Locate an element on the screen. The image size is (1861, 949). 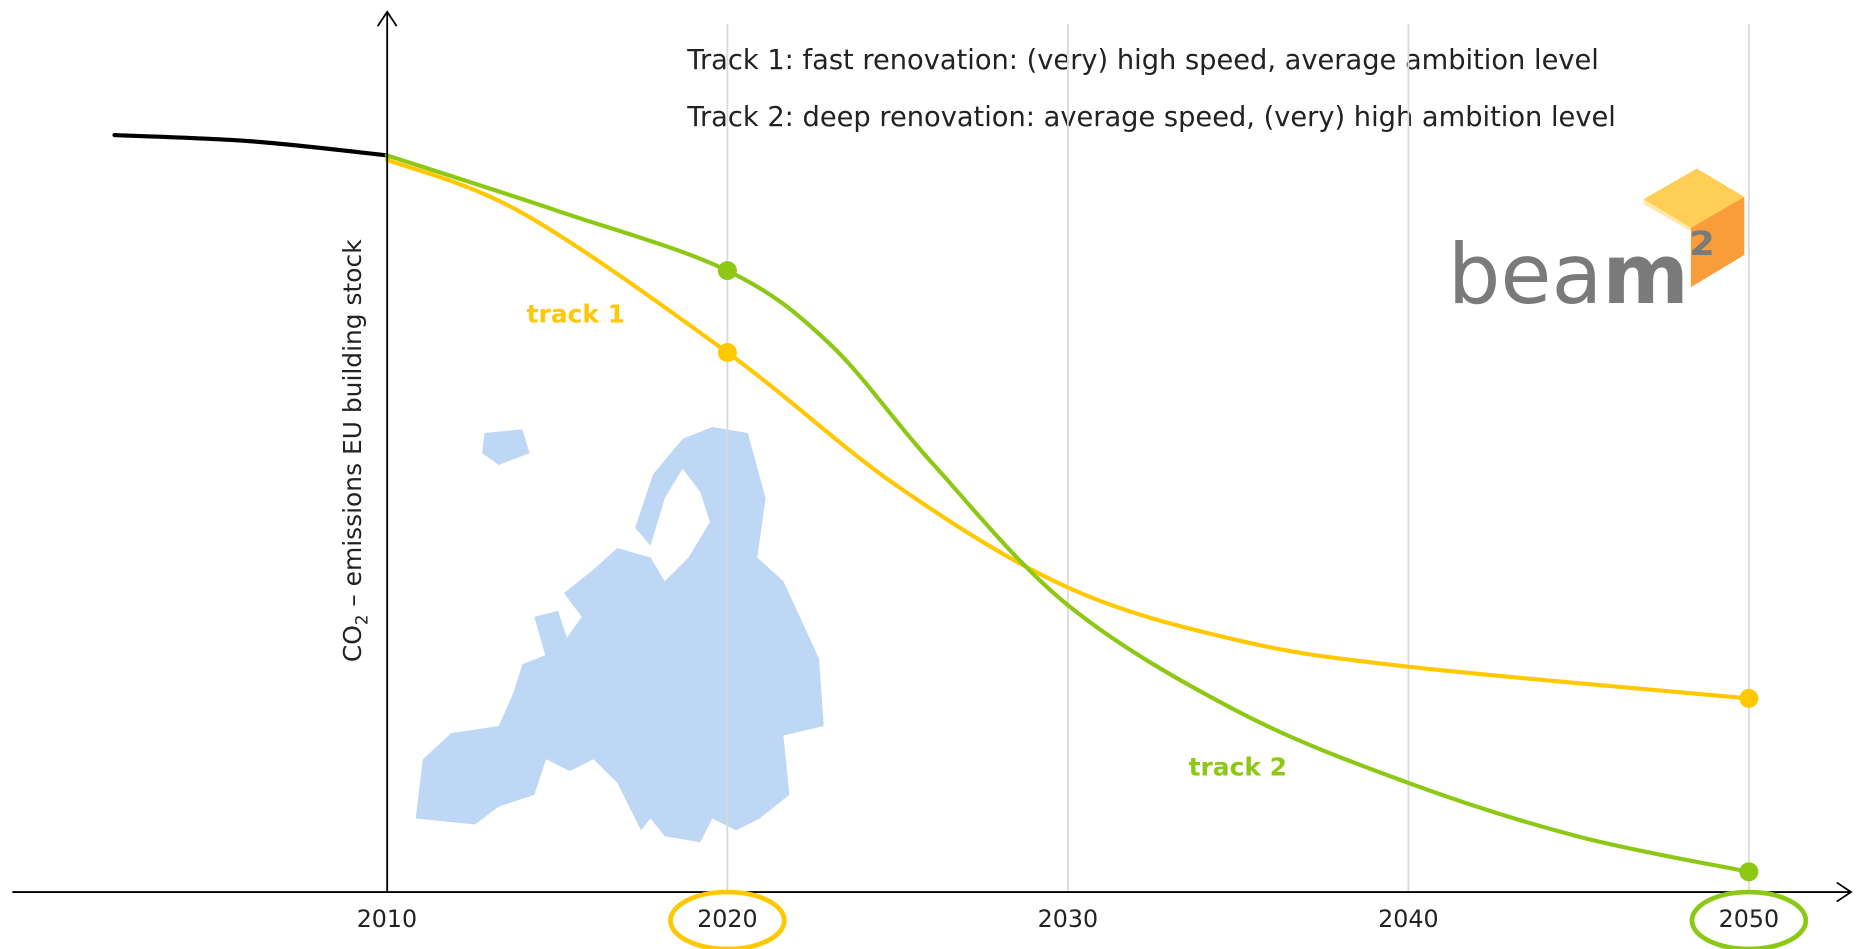
logo-part: bea is located at coordinates (1525, 274).